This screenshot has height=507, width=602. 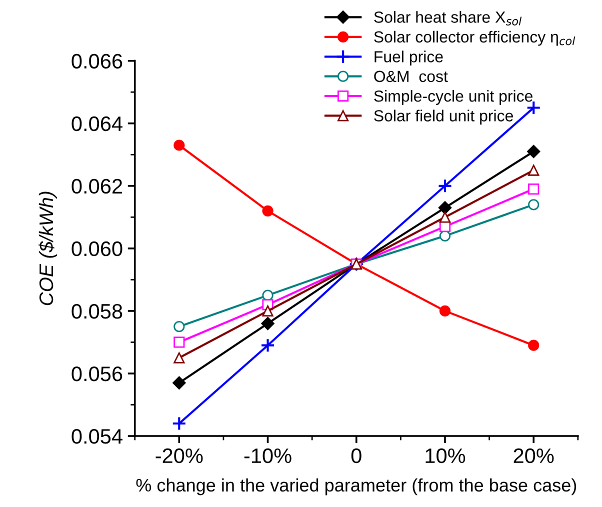 What do you see at coordinates (97, 374) in the screenshot?
I see `y-tick-label: 0.056` at bounding box center [97, 374].